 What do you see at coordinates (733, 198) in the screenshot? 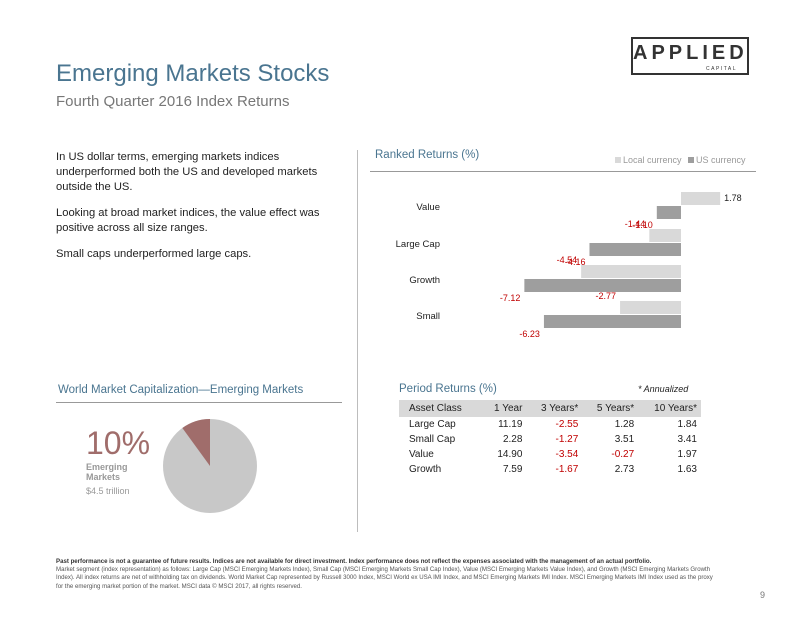
I see `data-label: 1.78` at bounding box center [733, 198].